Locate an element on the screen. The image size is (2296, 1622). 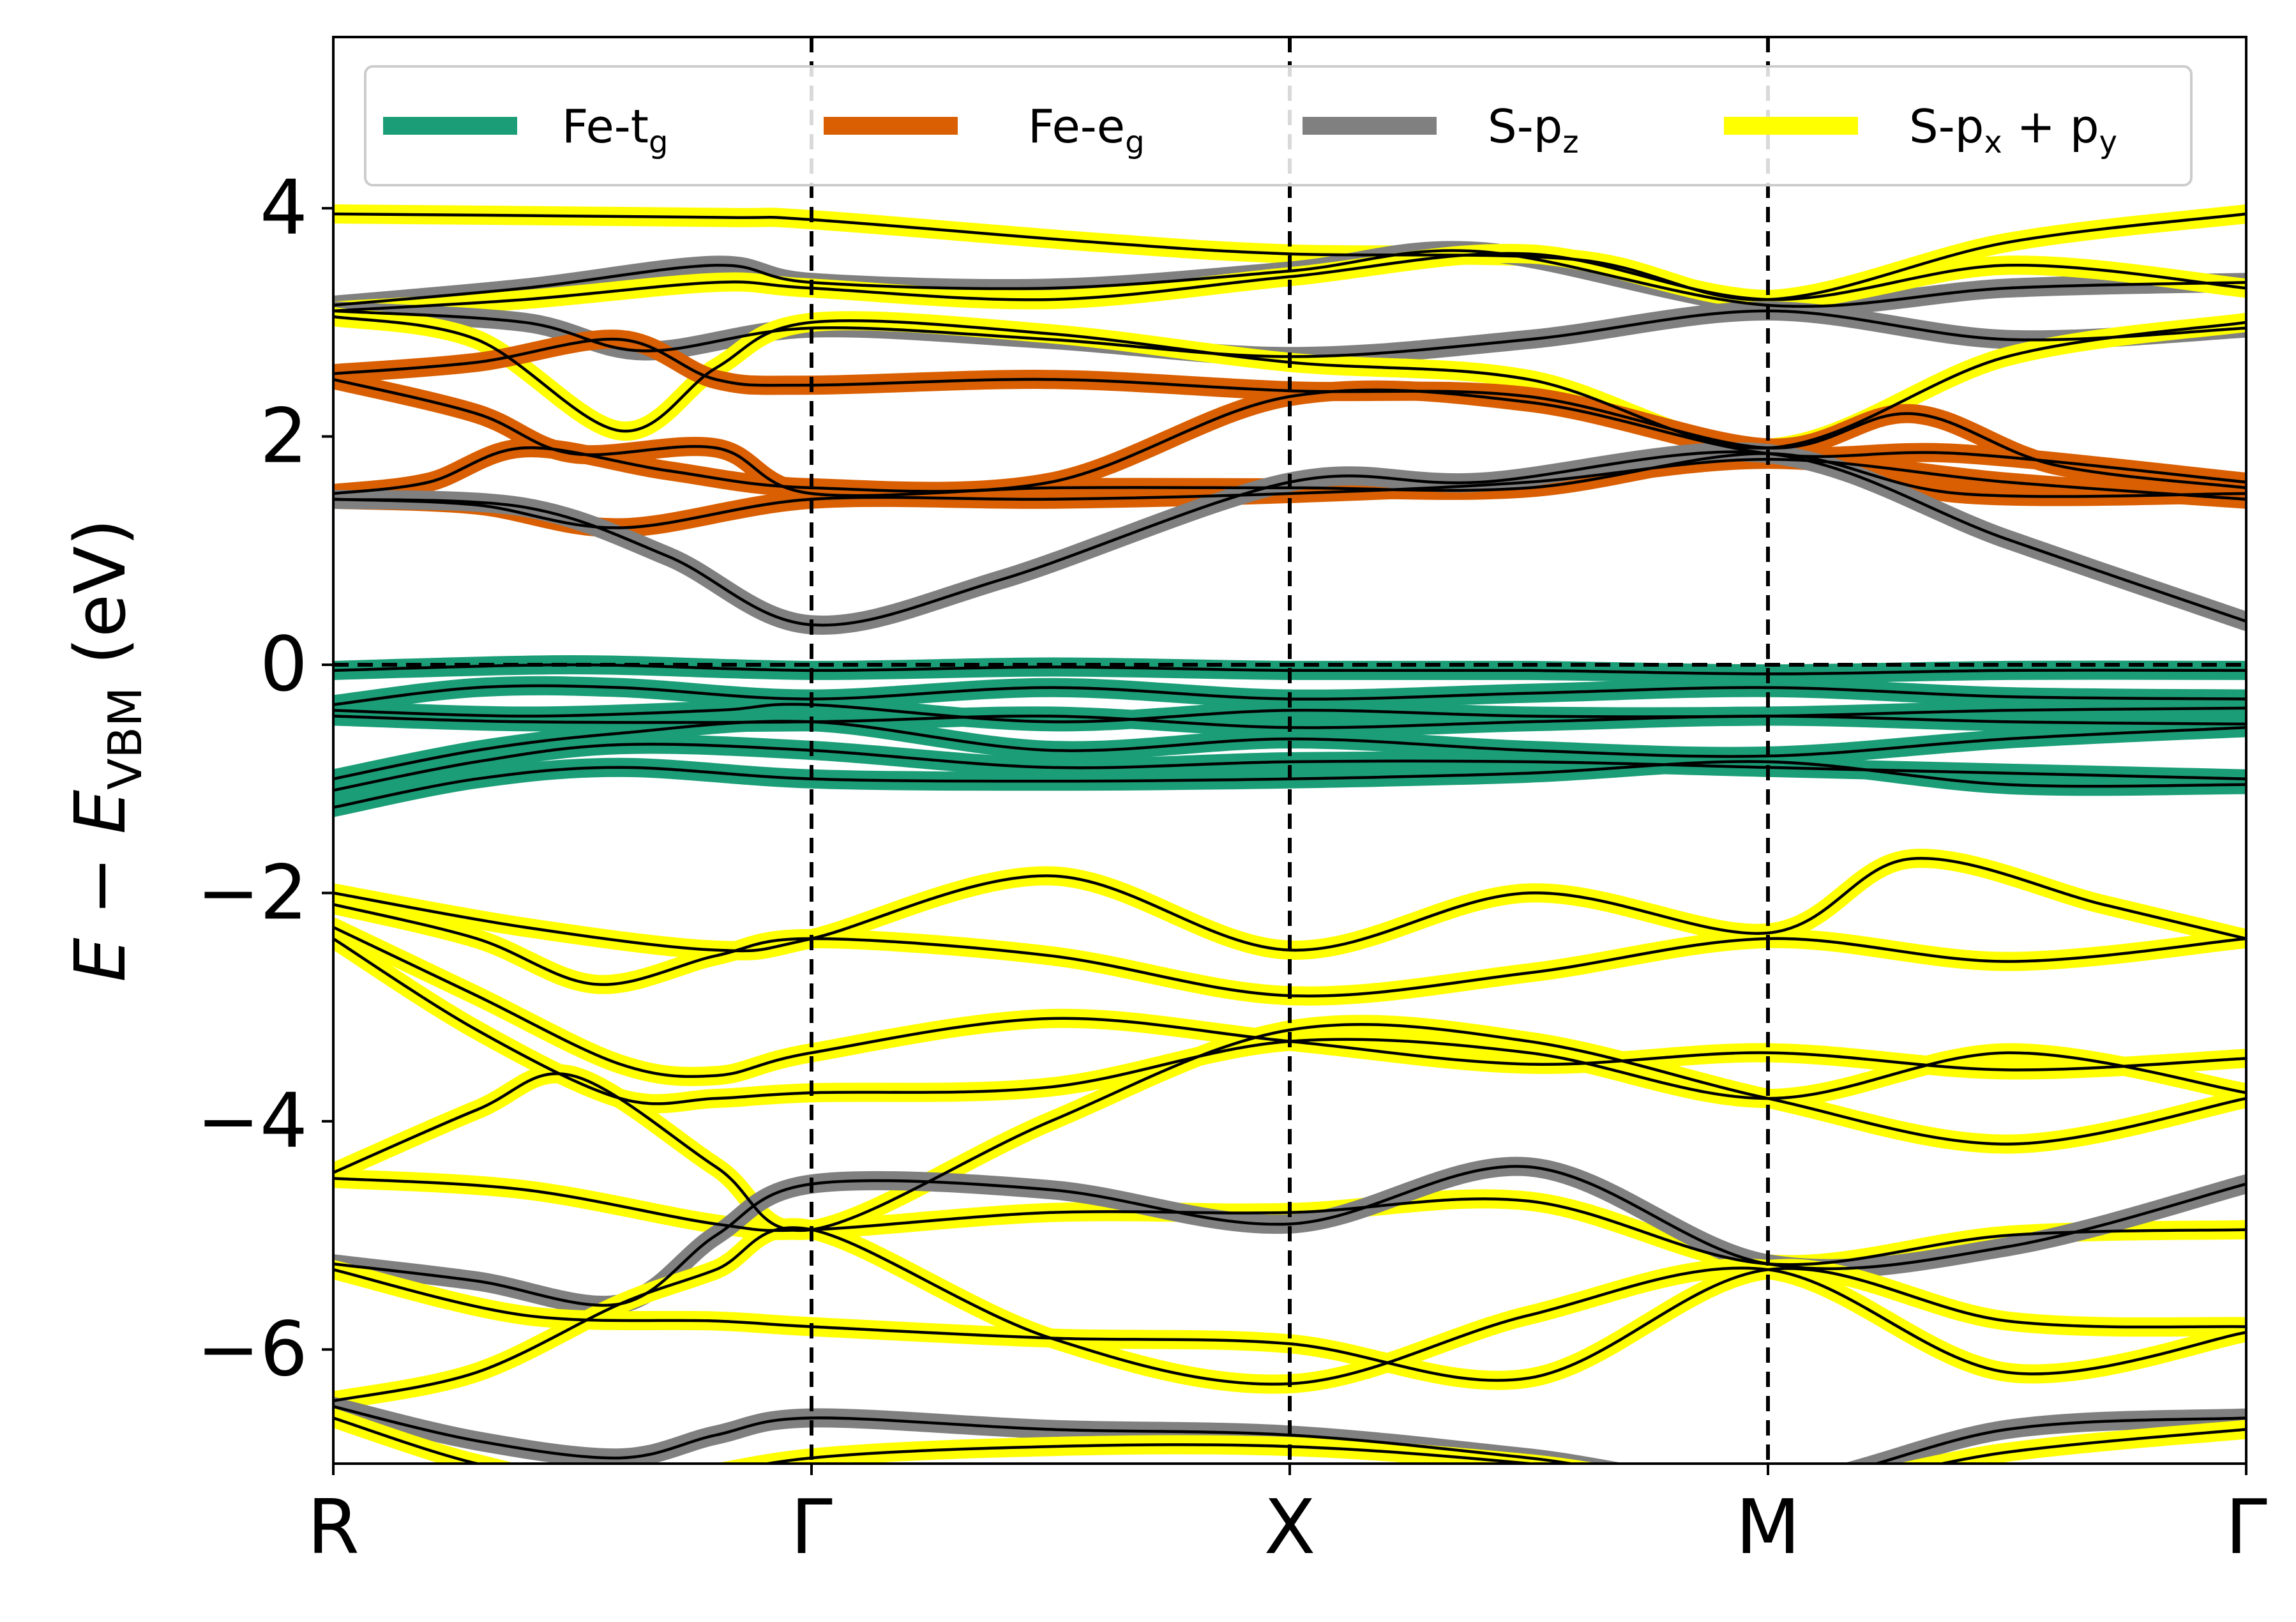
legend-label-2: S-pz is located at coordinates (1533, 130).